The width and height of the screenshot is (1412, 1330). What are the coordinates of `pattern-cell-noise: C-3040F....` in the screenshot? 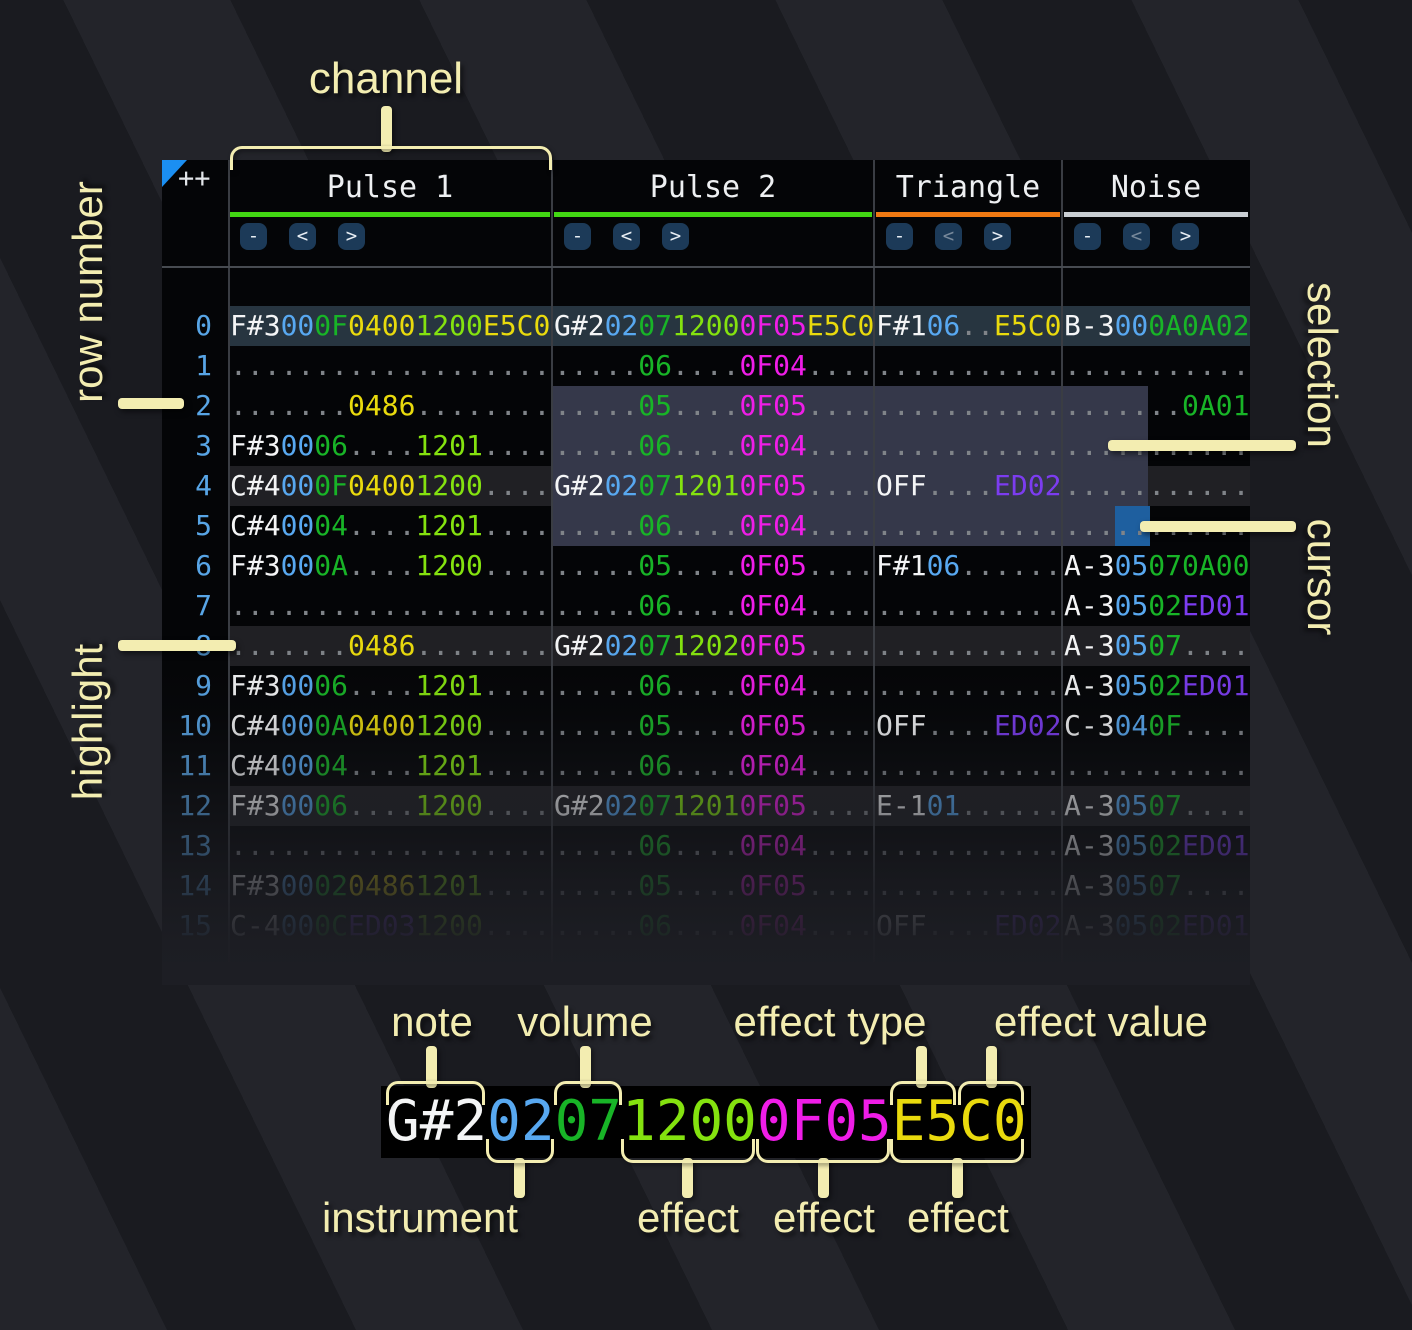 It's located at (1157, 725).